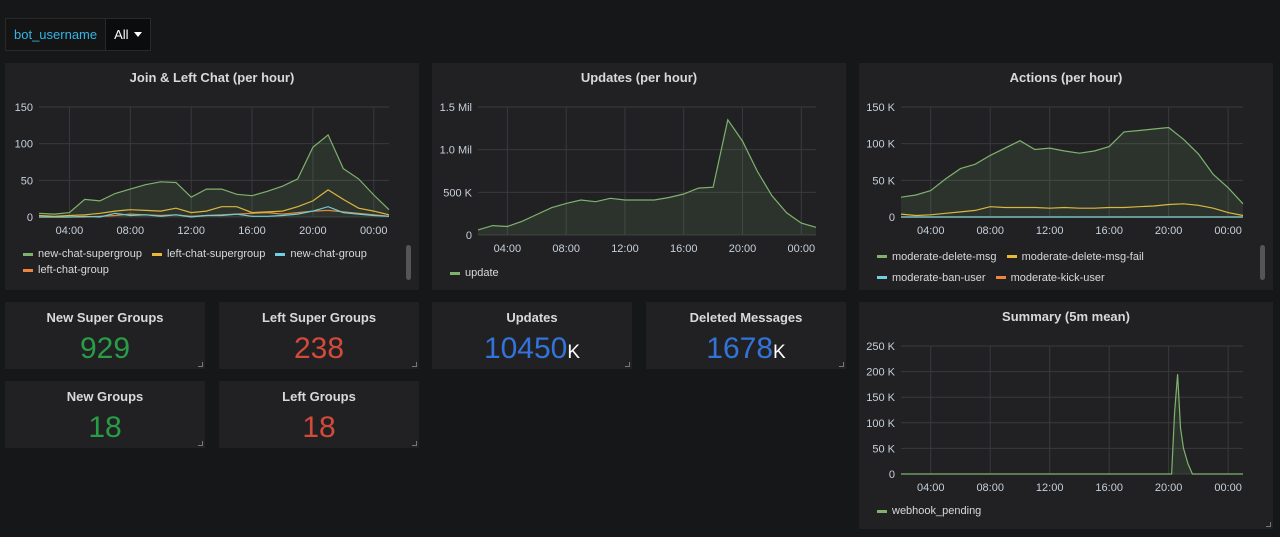 The width and height of the screenshot is (1280, 537). I want to click on panel-title: Join & Left Chat (per hour), so click(212, 77).